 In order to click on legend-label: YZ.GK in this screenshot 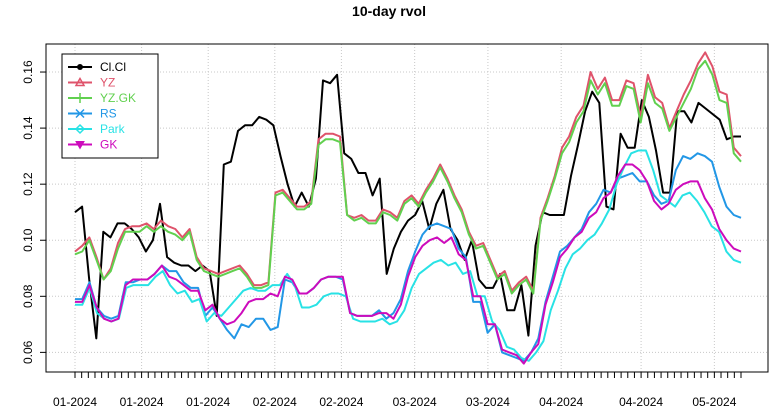, I will do `click(118, 98)`.